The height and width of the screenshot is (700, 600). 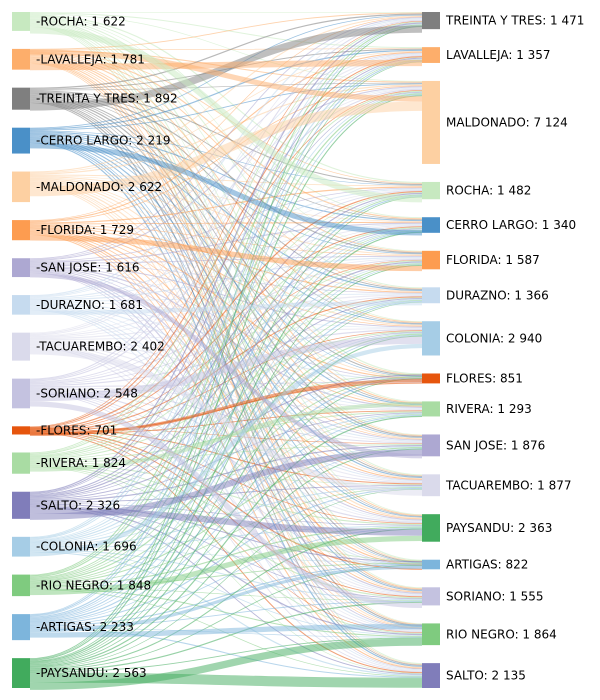 What do you see at coordinates (484, 378) in the screenshot?
I see `right-node-label: FLORES: 851` at bounding box center [484, 378].